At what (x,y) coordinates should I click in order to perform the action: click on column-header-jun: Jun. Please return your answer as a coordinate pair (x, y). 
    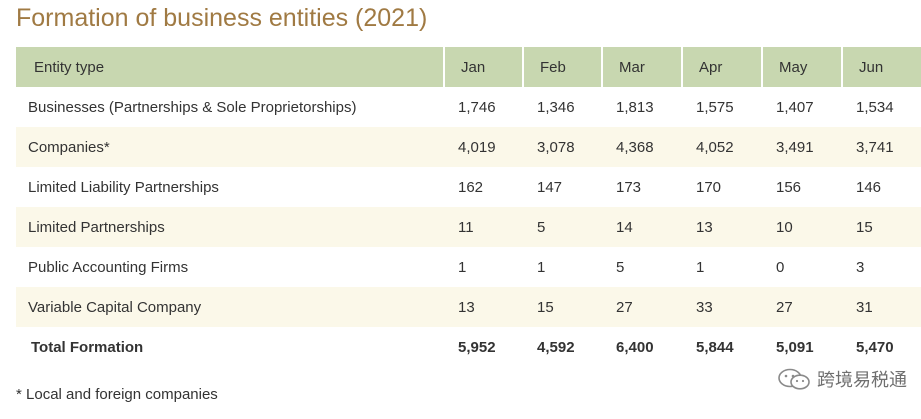
    Looking at the image, I should click on (871, 67).